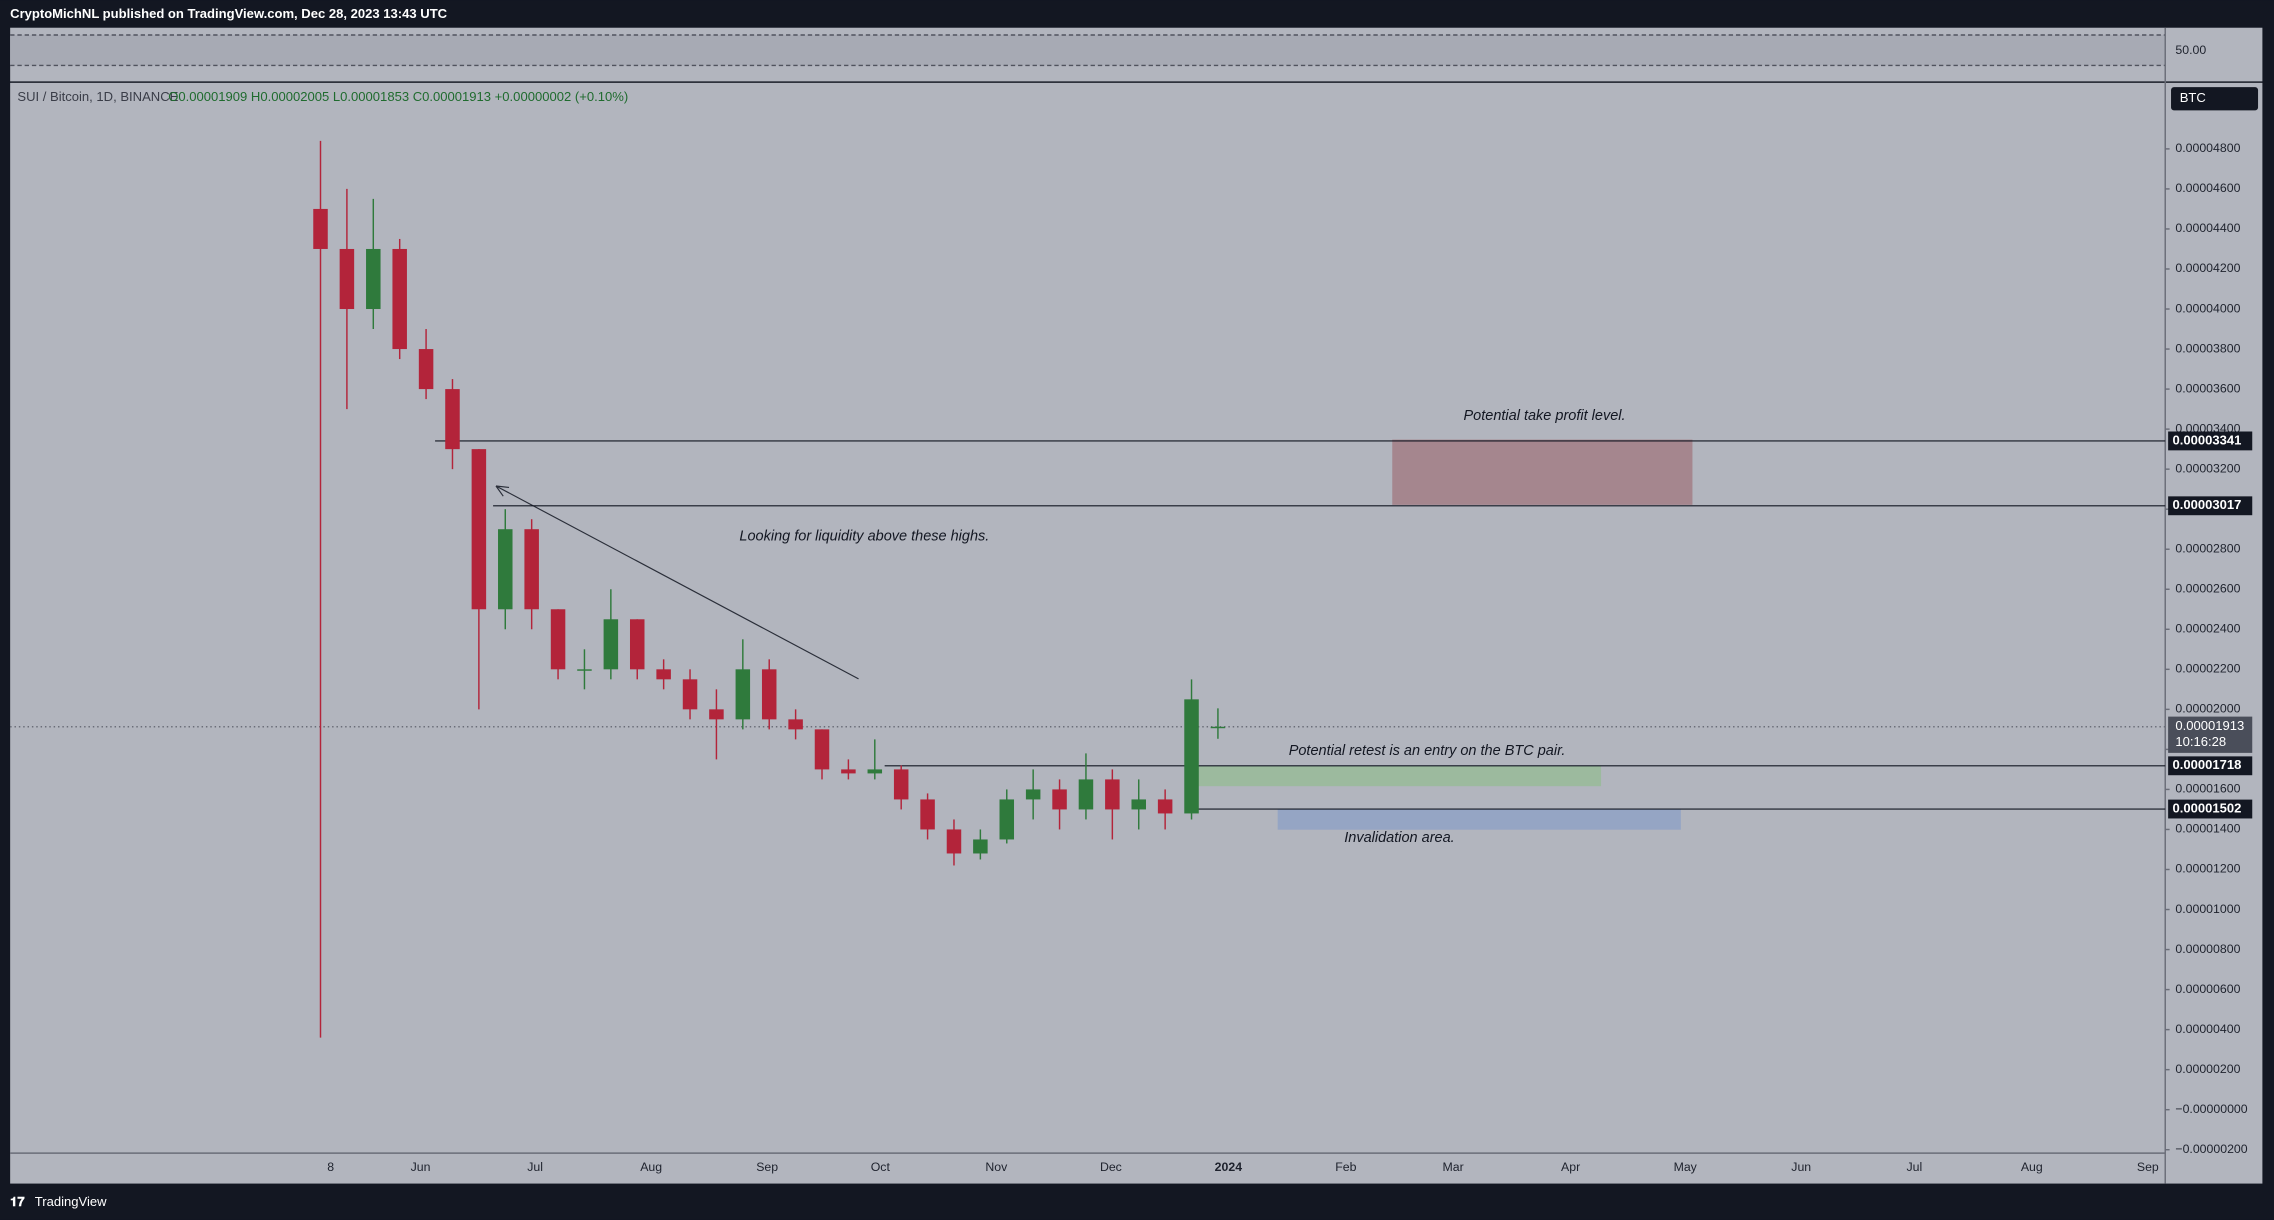 The height and width of the screenshot is (1220, 2274). What do you see at coordinates (17, 1201) in the screenshot?
I see `logo-mark: 𝟏𝟕` at bounding box center [17, 1201].